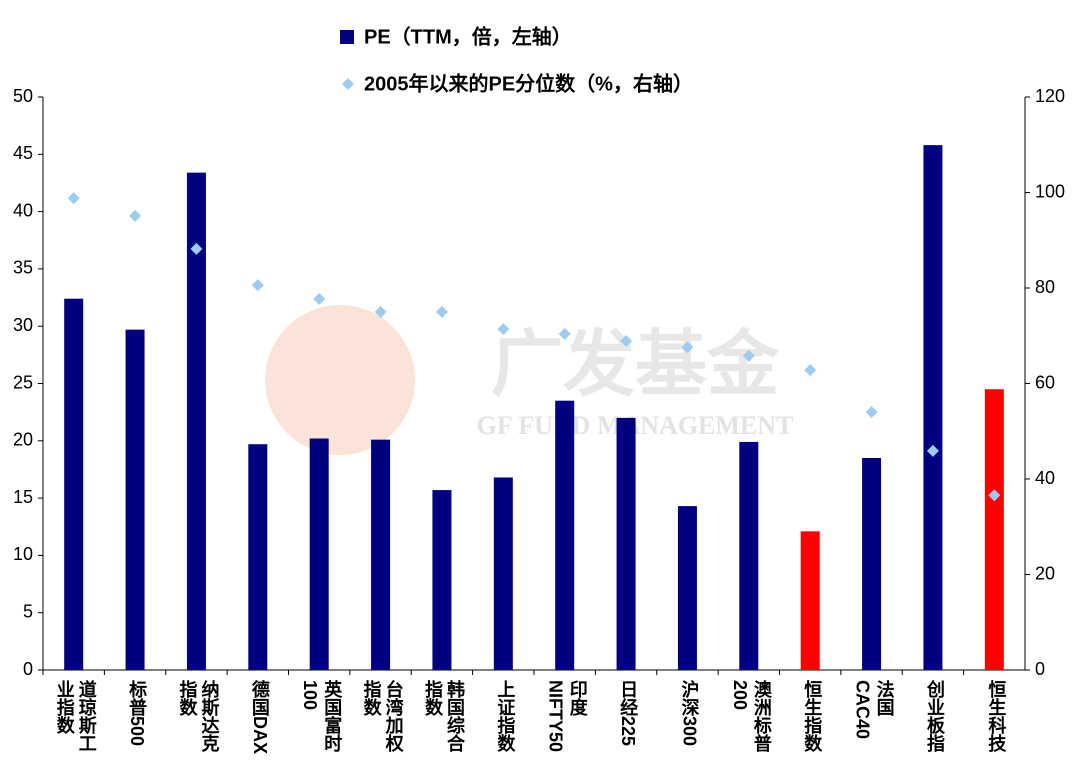 The height and width of the screenshot is (772, 1080). I want to click on x-tick-label: 恒生科技, so click(996, 716).